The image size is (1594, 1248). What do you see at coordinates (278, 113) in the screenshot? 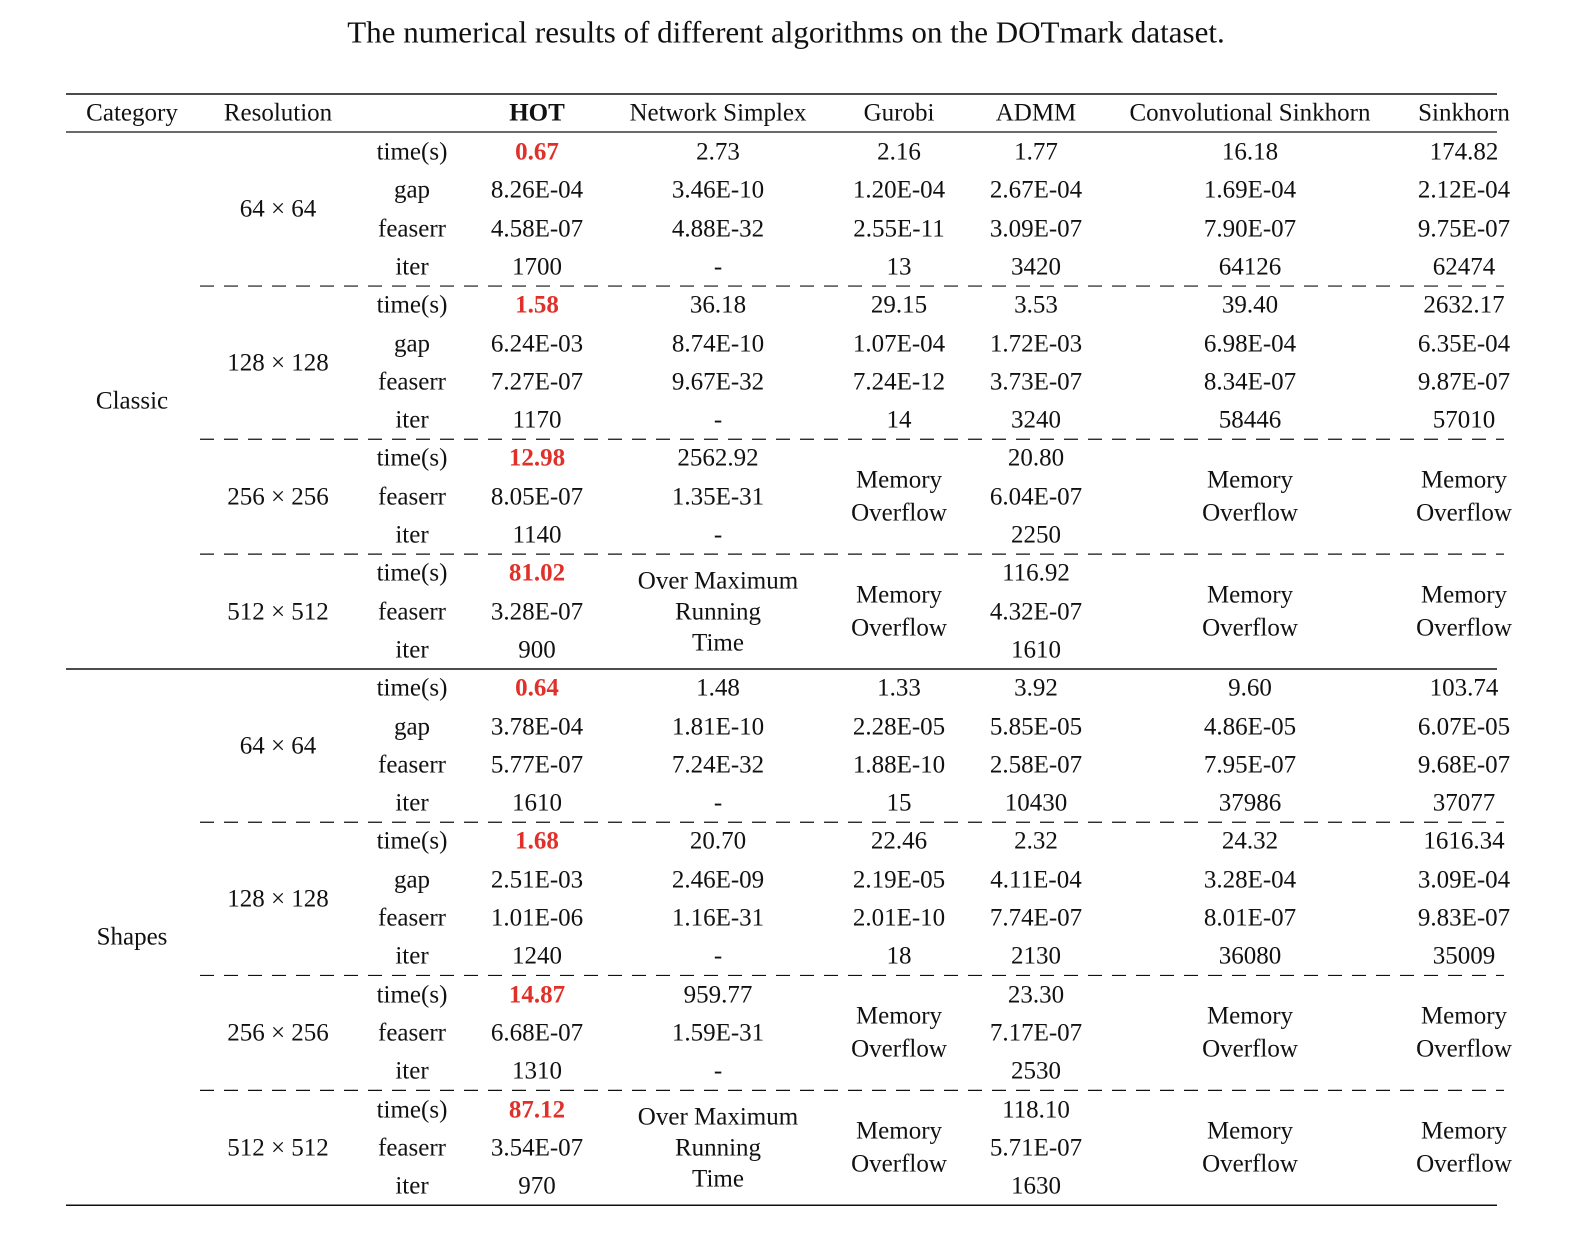
I see `column-header: Resolution` at bounding box center [278, 113].